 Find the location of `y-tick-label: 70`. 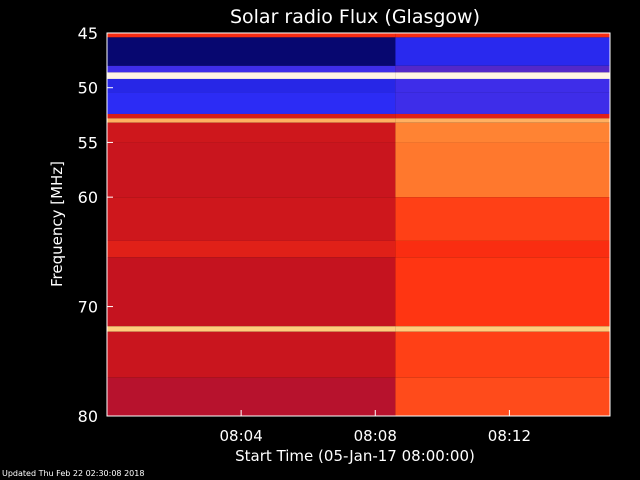

y-tick-label: 70 is located at coordinates (88, 307).